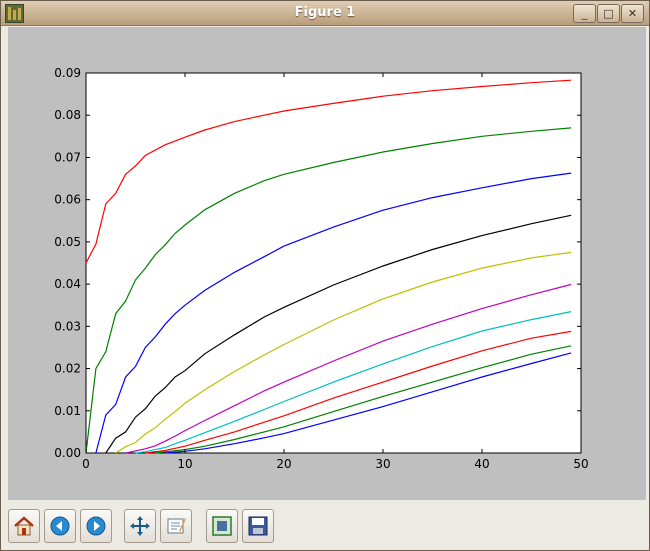 Image resolution: width=650 pixels, height=551 pixels. What do you see at coordinates (632, 13) in the screenshot?
I see `close-button: ✕` at bounding box center [632, 13].